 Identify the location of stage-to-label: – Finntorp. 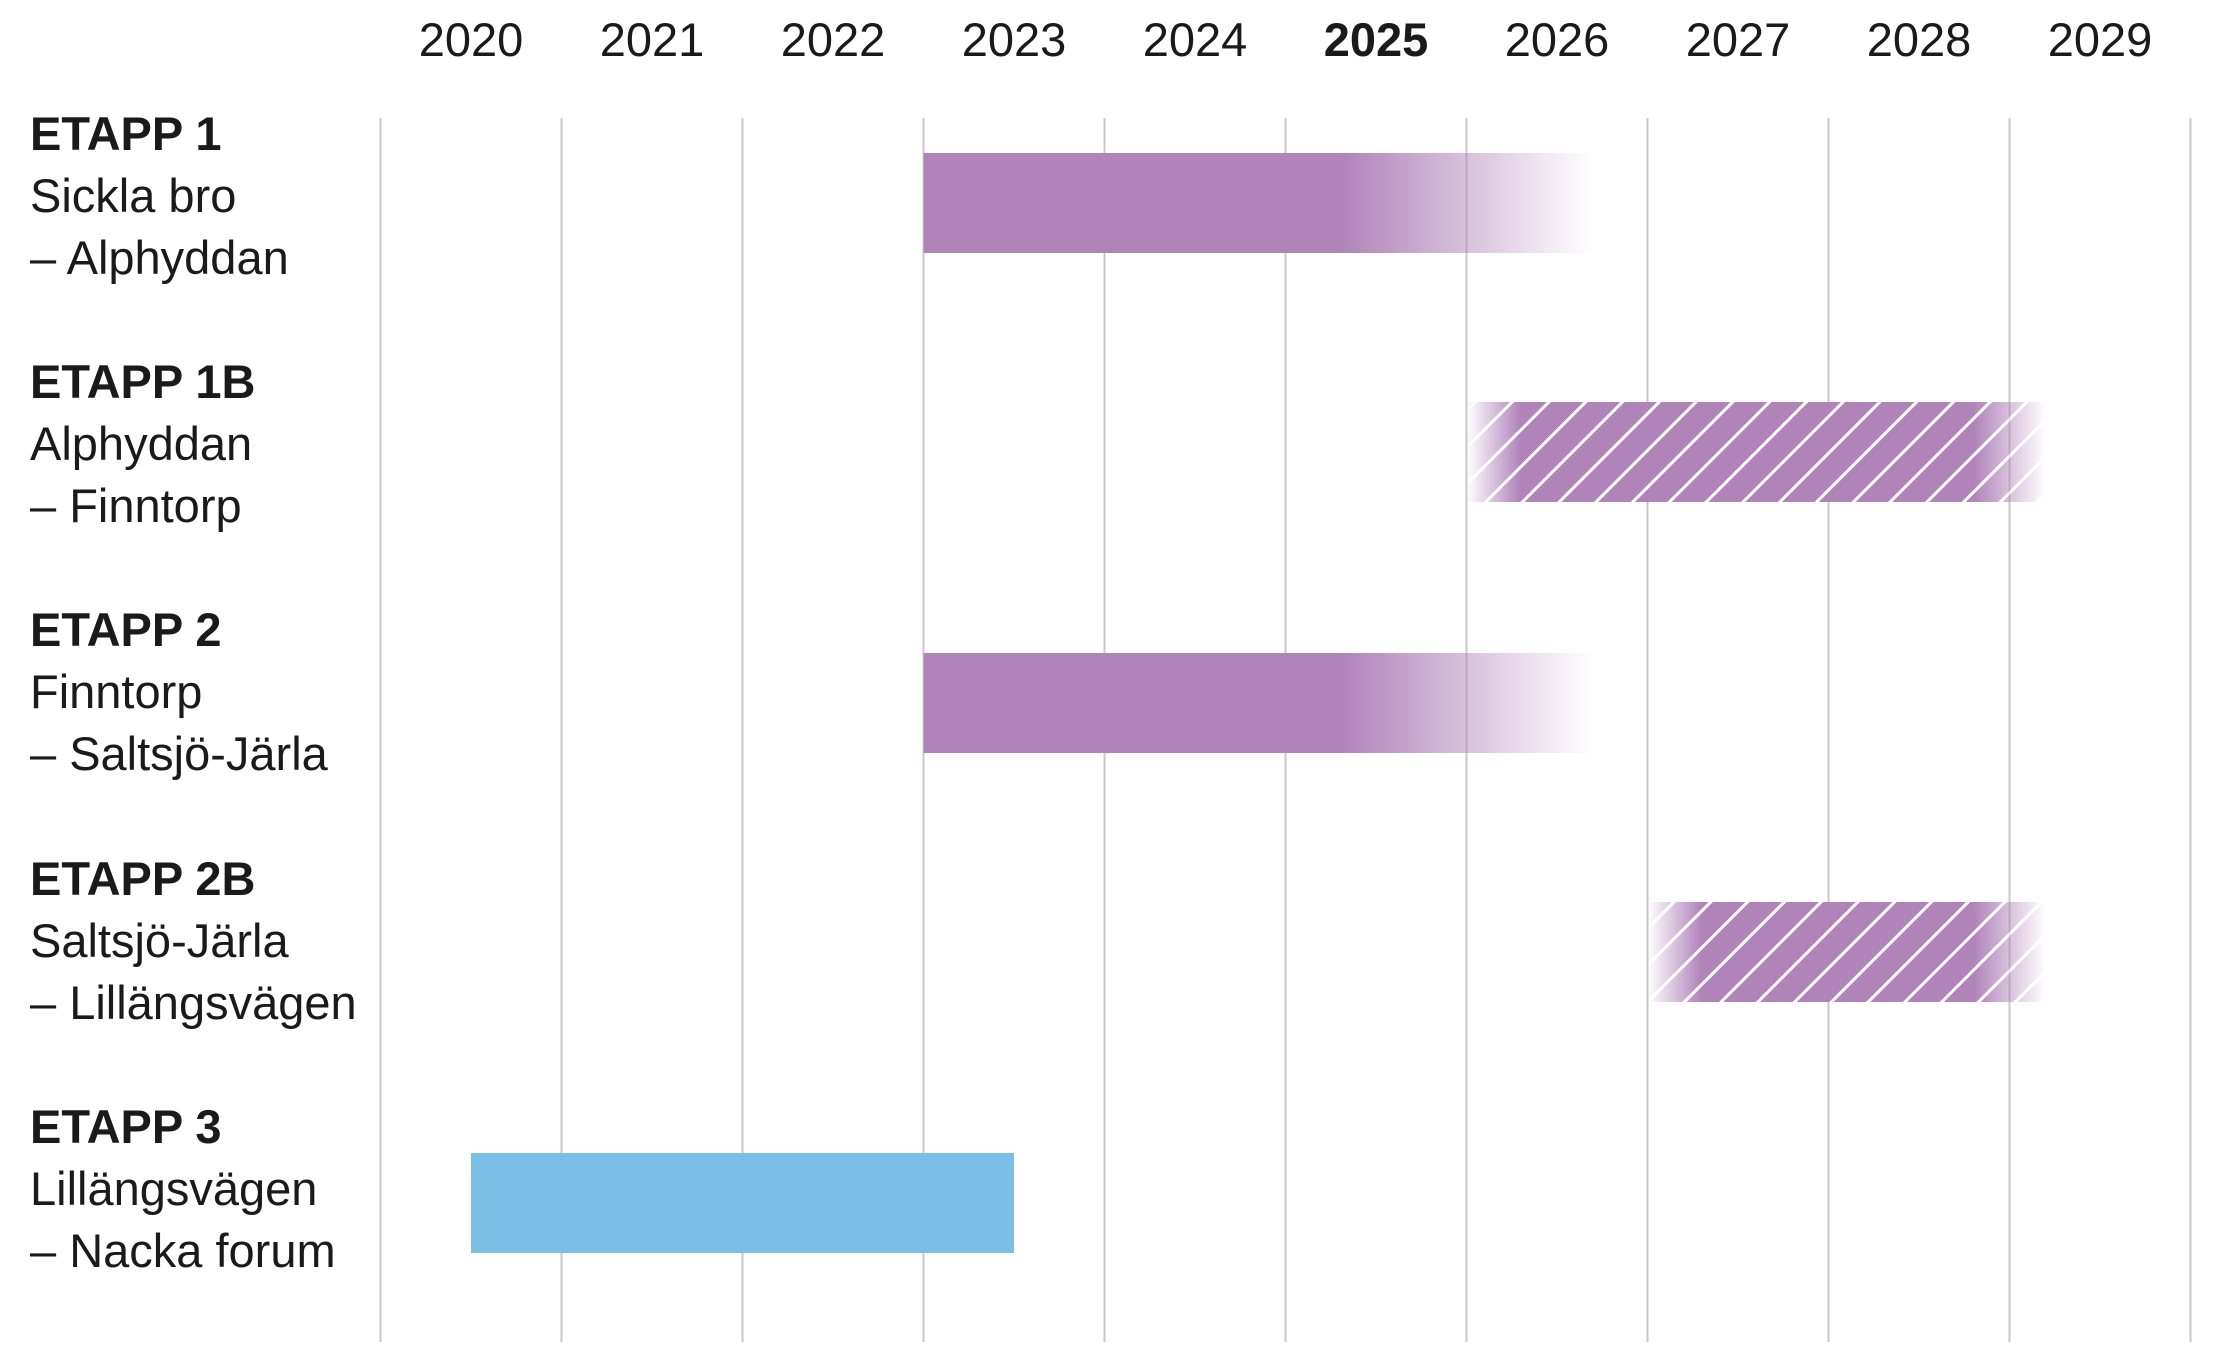
(136, 505).